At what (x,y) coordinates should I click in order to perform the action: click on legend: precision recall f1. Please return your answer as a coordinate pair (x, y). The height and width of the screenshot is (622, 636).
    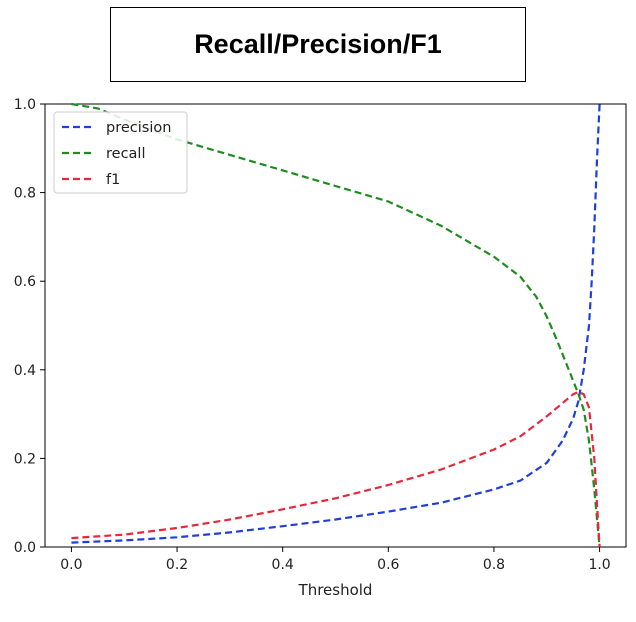
    Looking at the image, I should click on (120, 152).